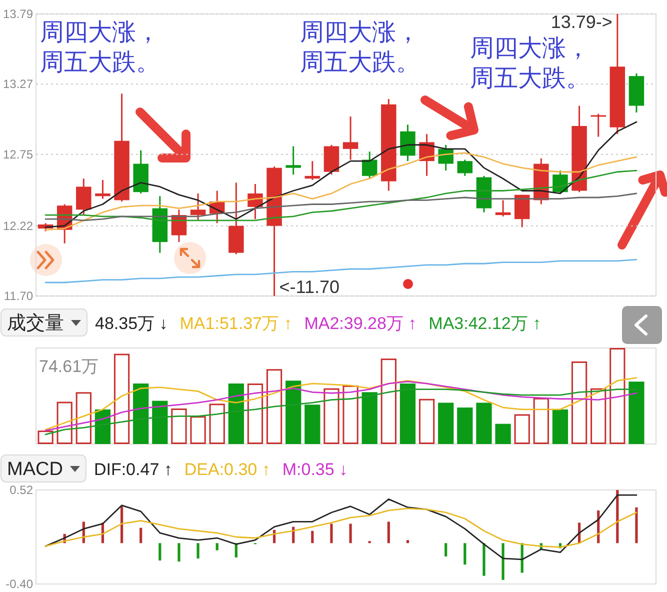  What do you see at coordinates (17, 225) in the screenshot?
I see `y-tick-label: 12.22` at bounding box center [17, 225].